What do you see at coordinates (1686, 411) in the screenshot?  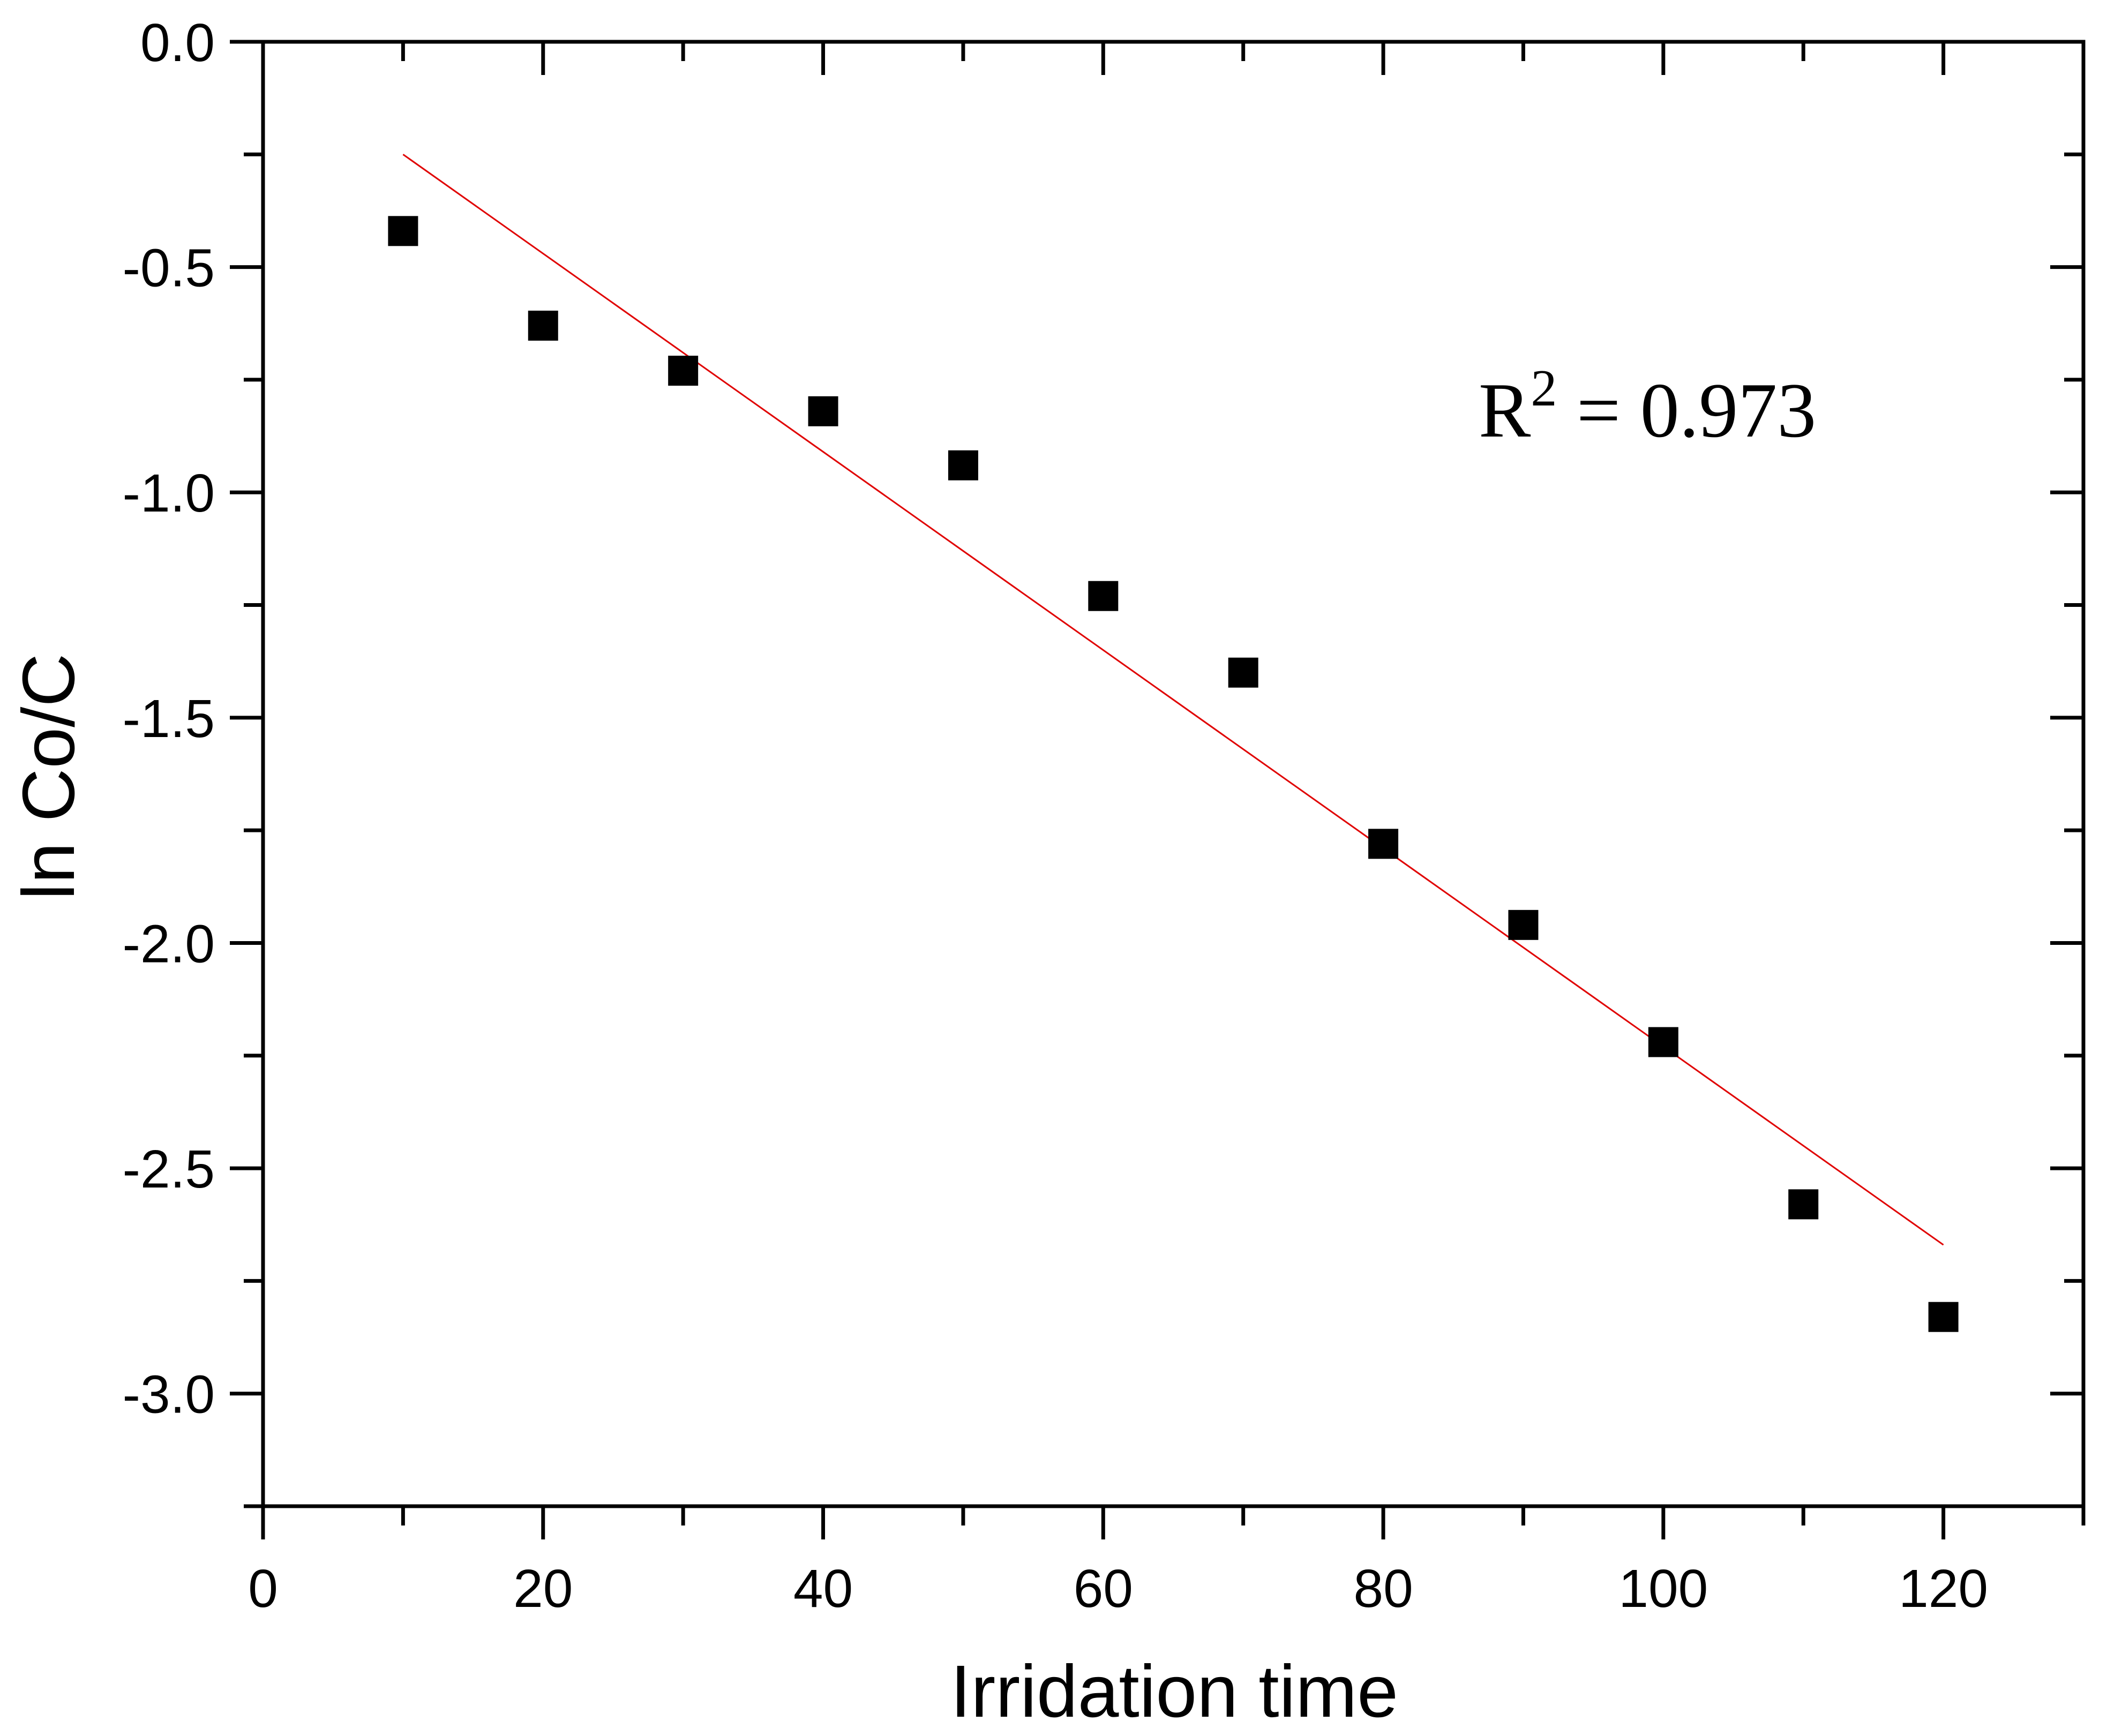 I see `r-squared-value: = 0.973` at bounding box center [1686, 411].